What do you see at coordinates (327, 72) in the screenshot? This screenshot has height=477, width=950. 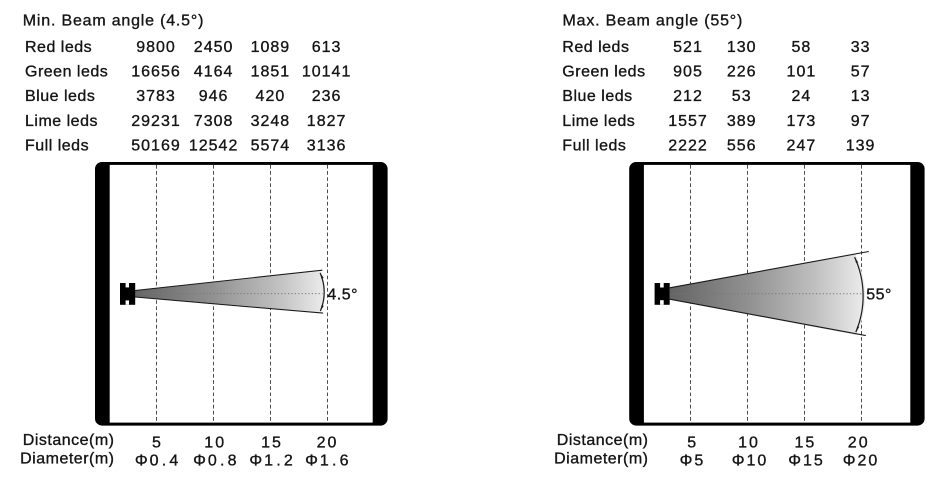 I see `svg-text: 10141` at bounding box center [327, 72].